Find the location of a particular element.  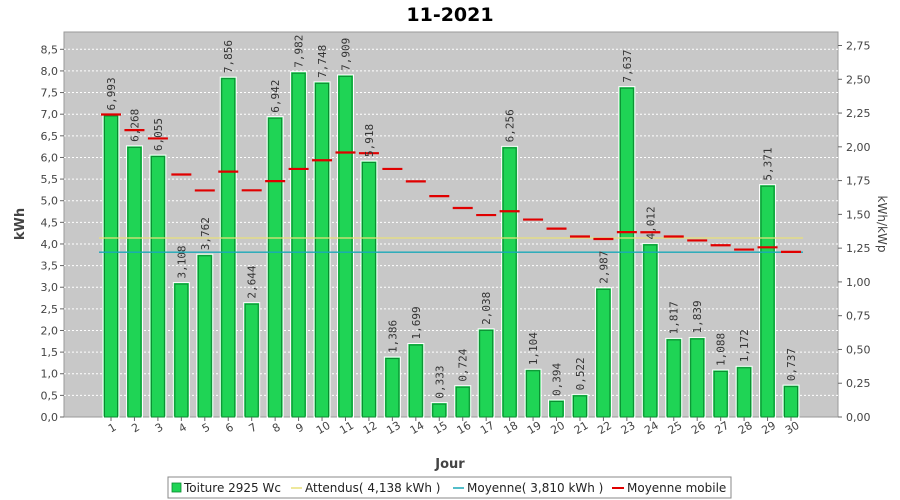

x-tick-label: 18 is located at coordinates (511, 428).